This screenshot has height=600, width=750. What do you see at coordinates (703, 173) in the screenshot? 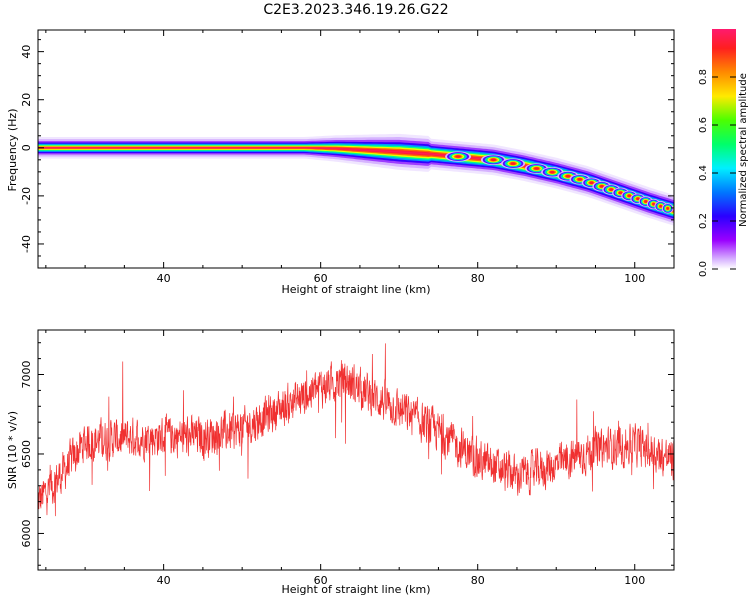
I see `colorbar-tick-label: 0.4` at bounding box center [703, 173].